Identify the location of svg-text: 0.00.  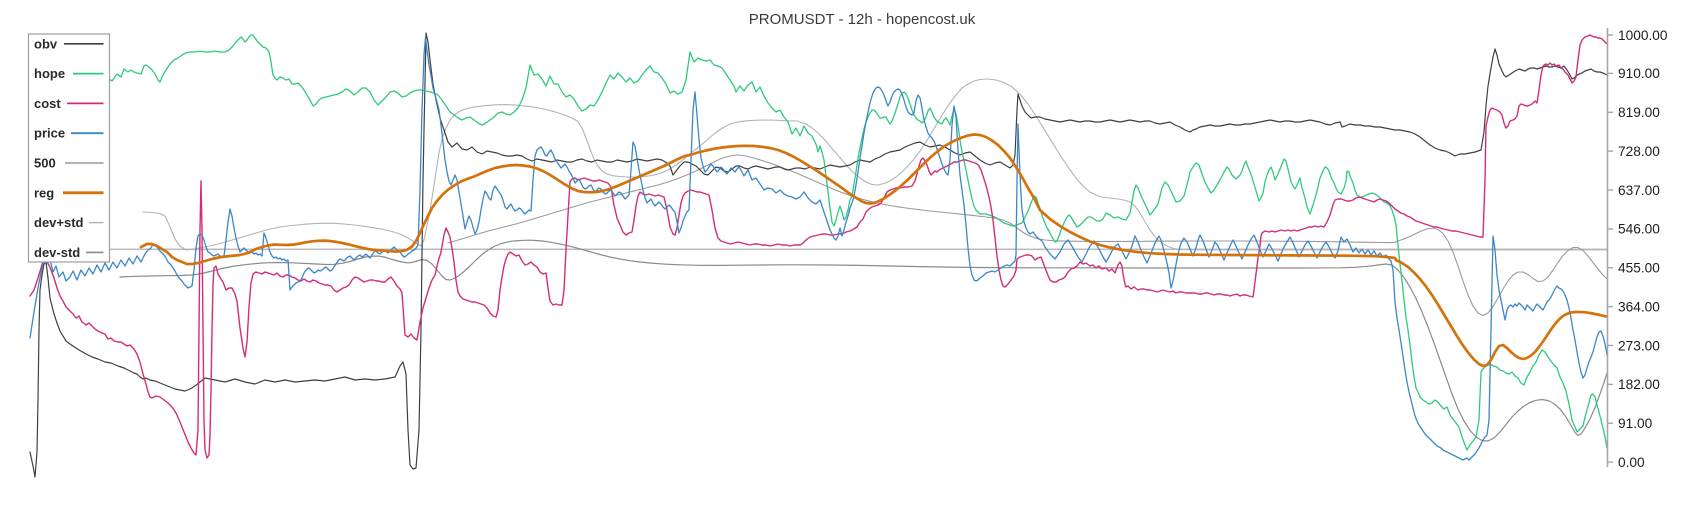
(1631, 462).